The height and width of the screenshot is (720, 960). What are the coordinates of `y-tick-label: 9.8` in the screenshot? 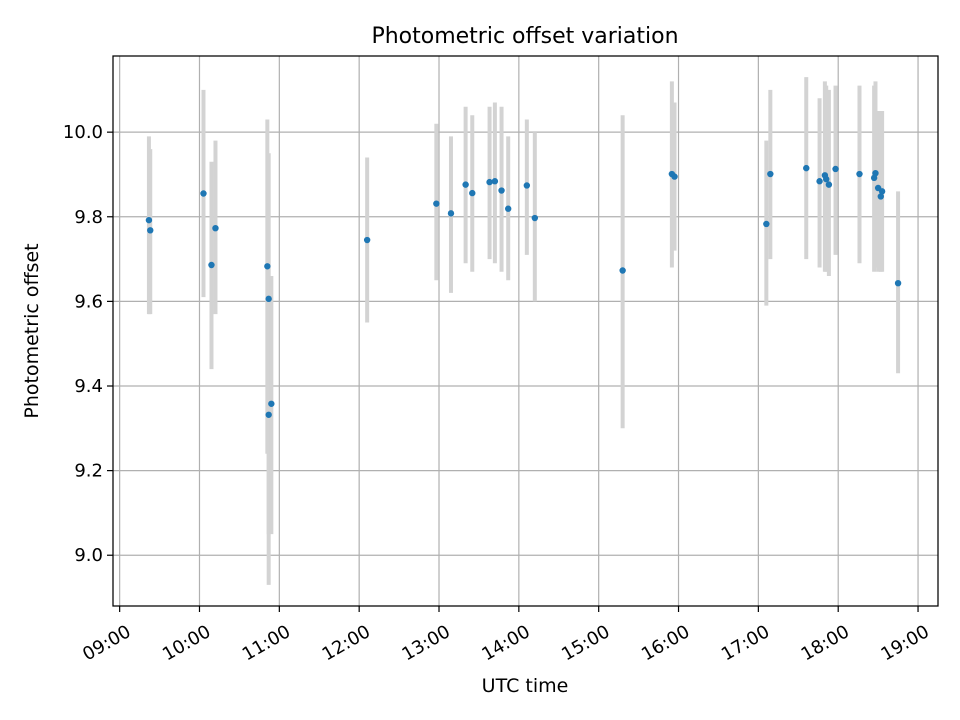 It's located at (88, 217).